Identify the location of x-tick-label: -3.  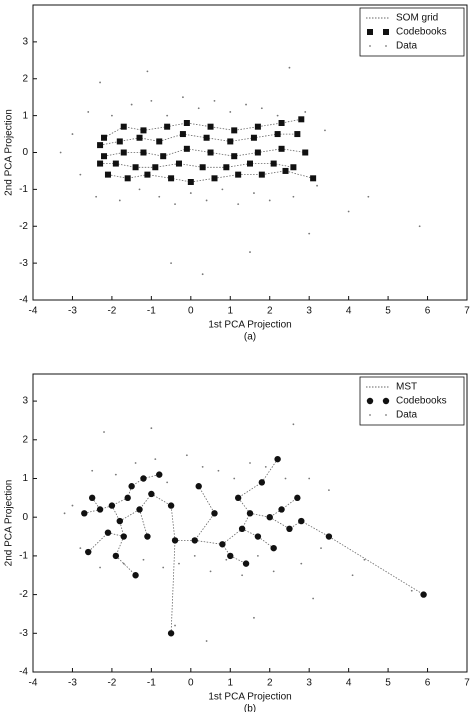
(72, 683).